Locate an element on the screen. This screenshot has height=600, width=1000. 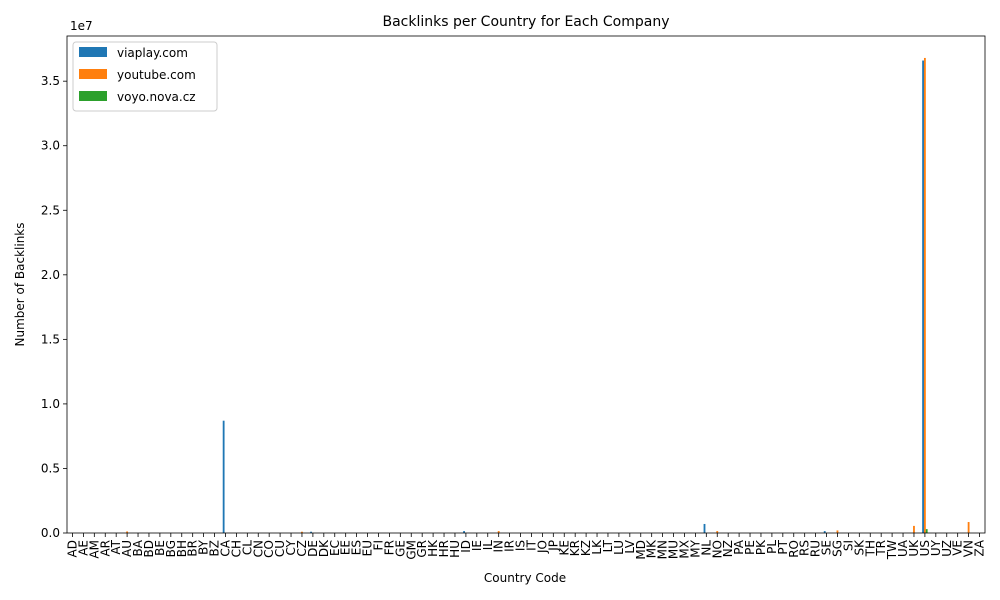
x-tick-label: AT is located at coordinates (116, 546).